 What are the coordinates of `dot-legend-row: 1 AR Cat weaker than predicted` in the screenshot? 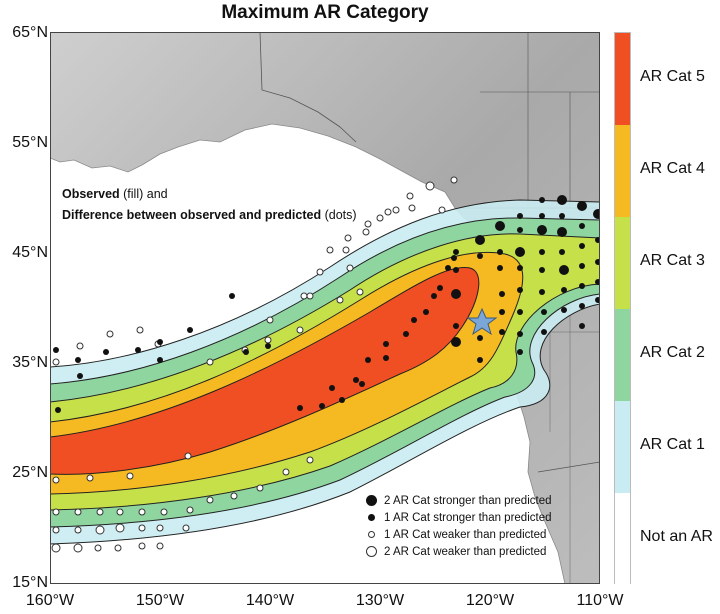 It's located at (457, 534).